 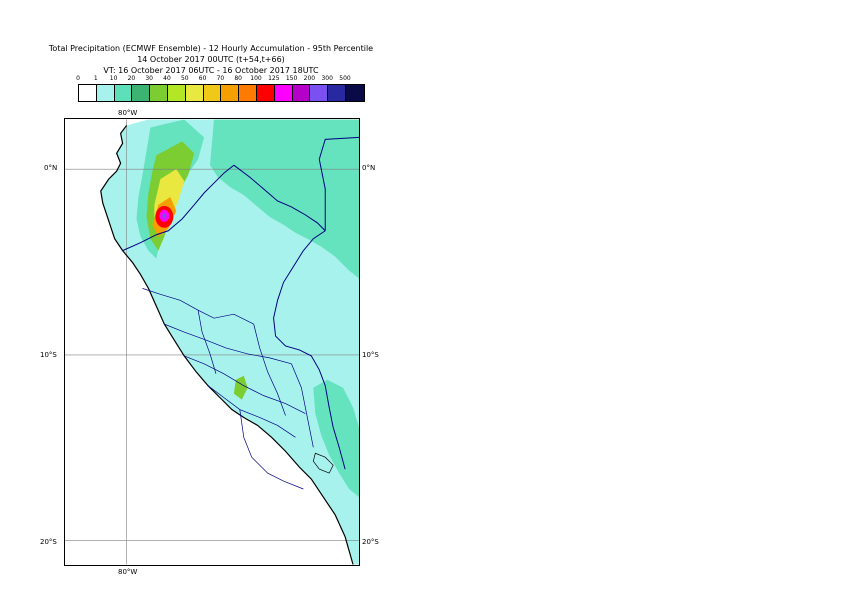 What do you see at coordinates (220, 78) in the screenshot?
I see `legend-tick-label: 70` at bounding box center [220, 78].